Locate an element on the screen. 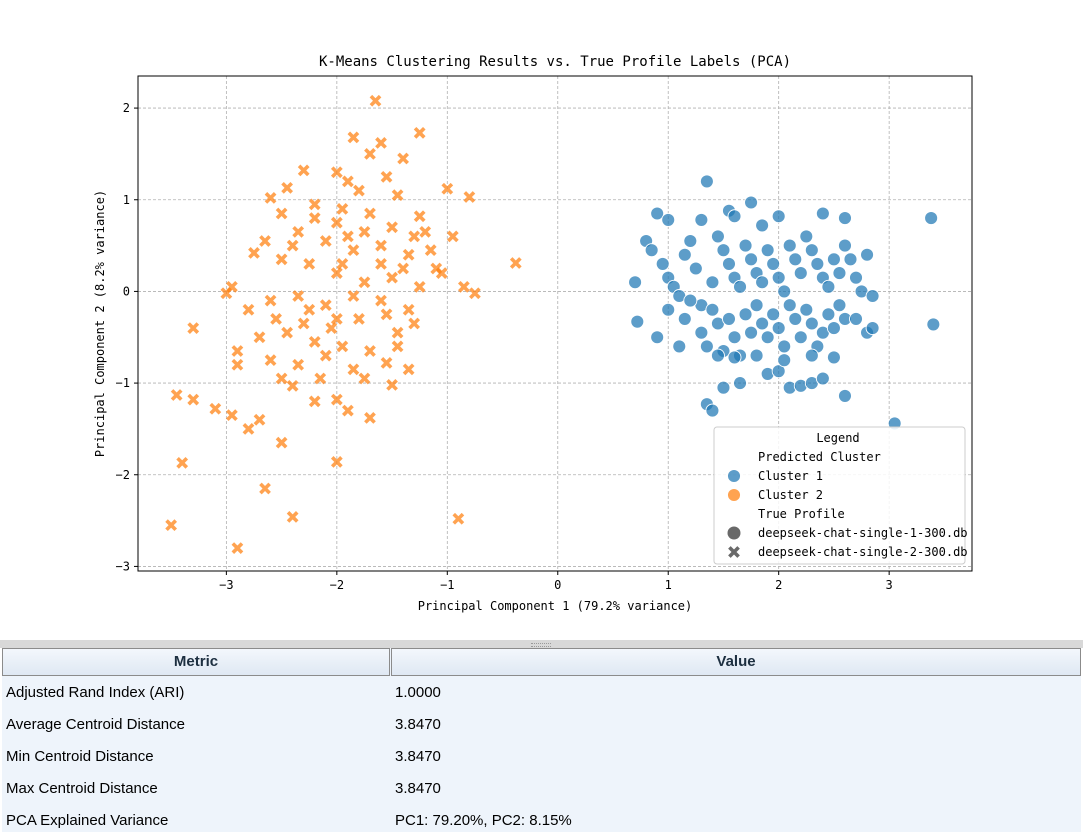  metric-name-cell: Average Centroid Distance is located at coordinates (95, 724).